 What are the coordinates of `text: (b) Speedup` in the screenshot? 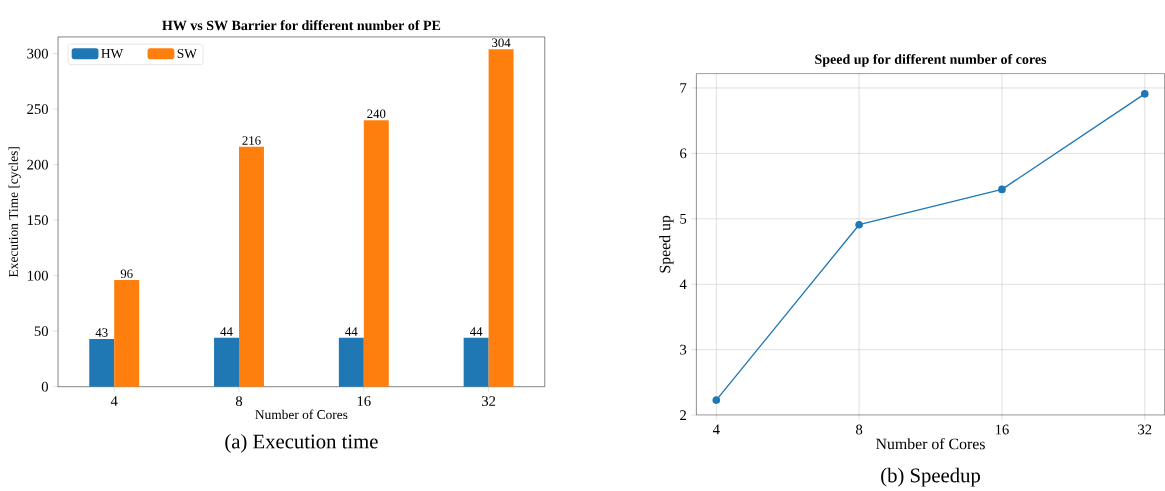 It's located at (930, 477).